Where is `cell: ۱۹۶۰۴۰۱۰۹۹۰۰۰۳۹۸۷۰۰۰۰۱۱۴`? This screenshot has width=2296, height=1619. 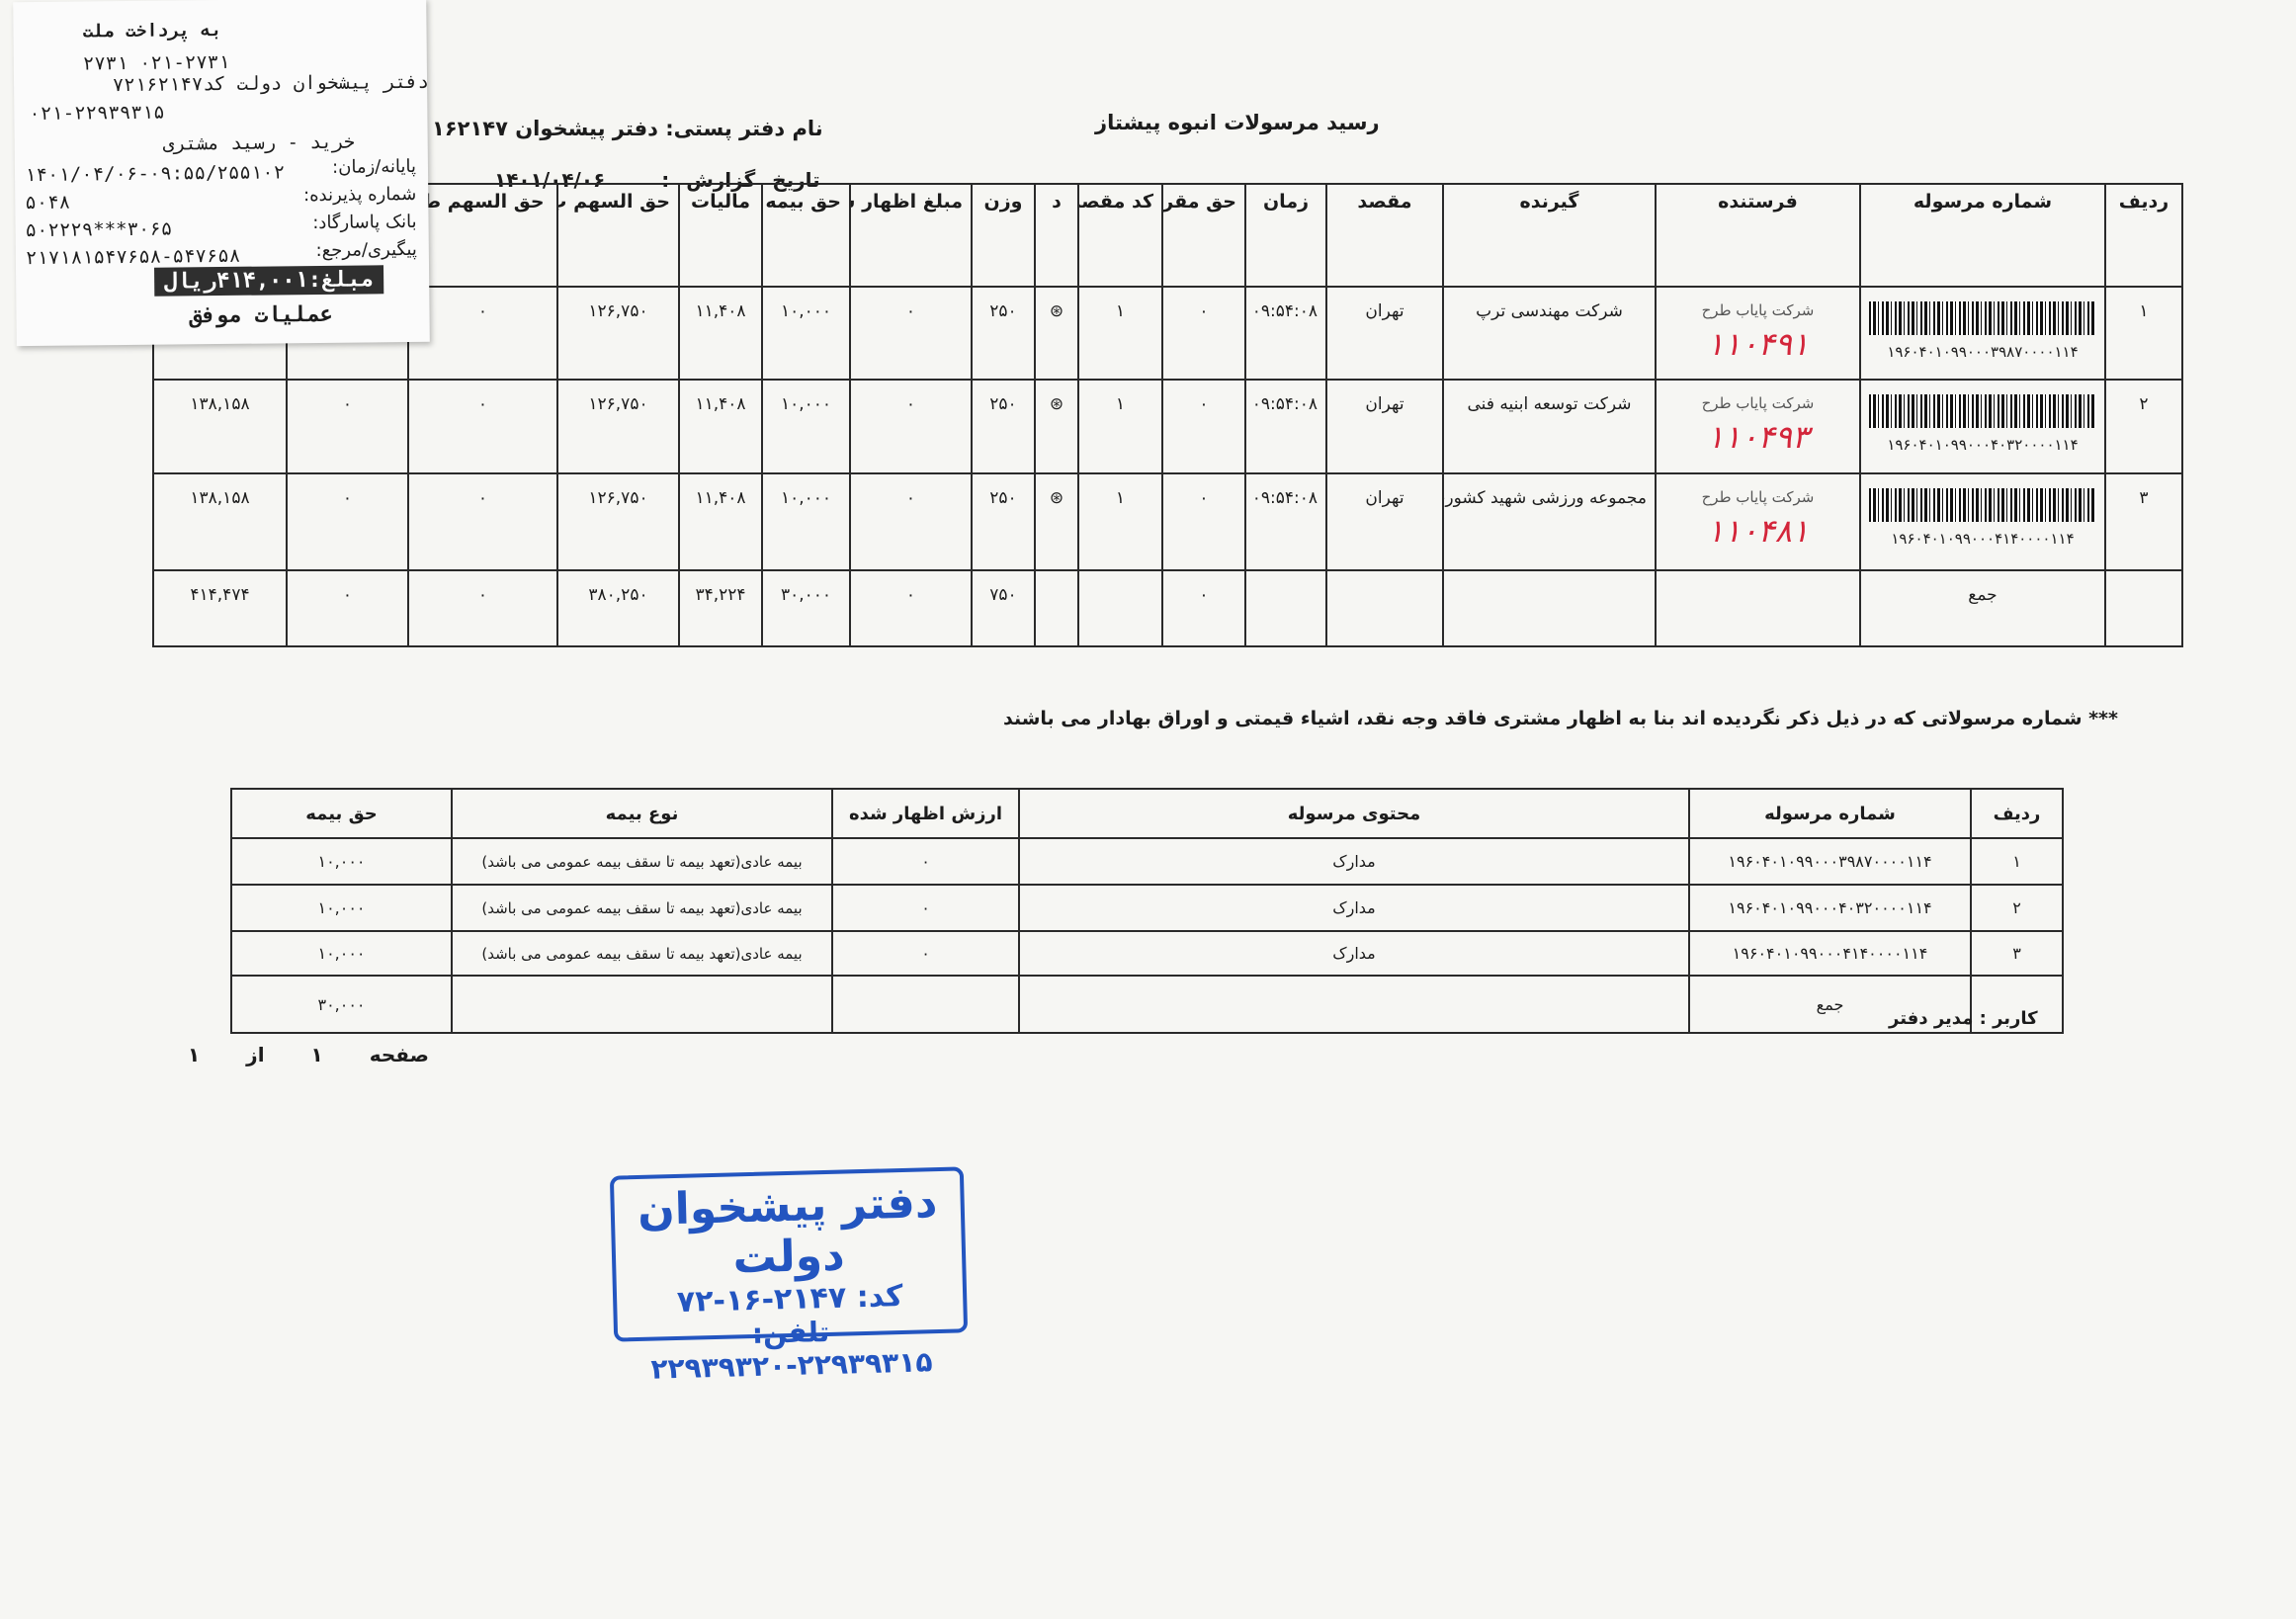 cell: ۱۹۶۰۴۰۱۰۹۹۰۰۰۳۹۸۷۰۰۰۰۱۱۴ is located at coordinates (1982, 334).